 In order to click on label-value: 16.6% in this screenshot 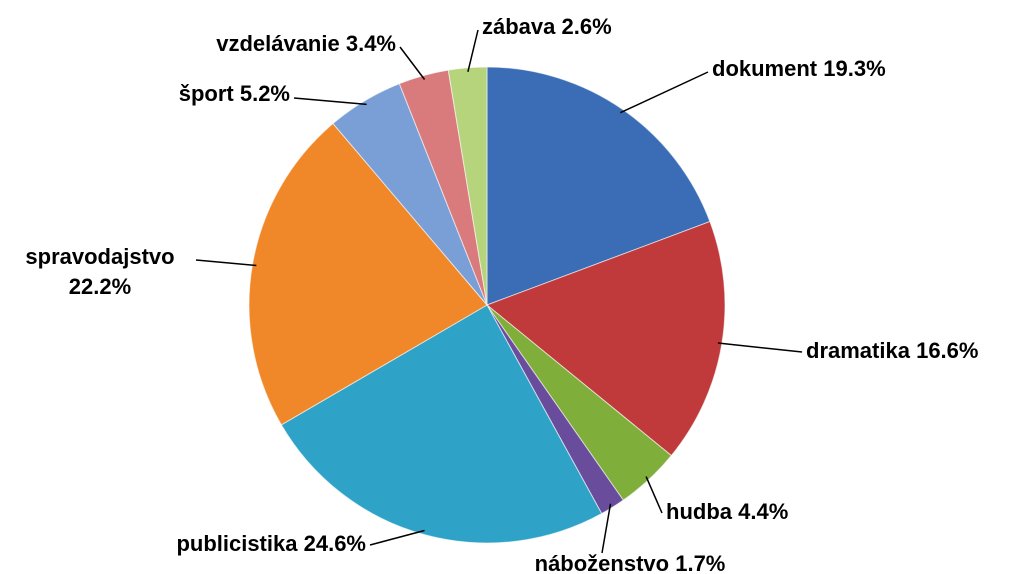, I will do `click(947, 350)`.